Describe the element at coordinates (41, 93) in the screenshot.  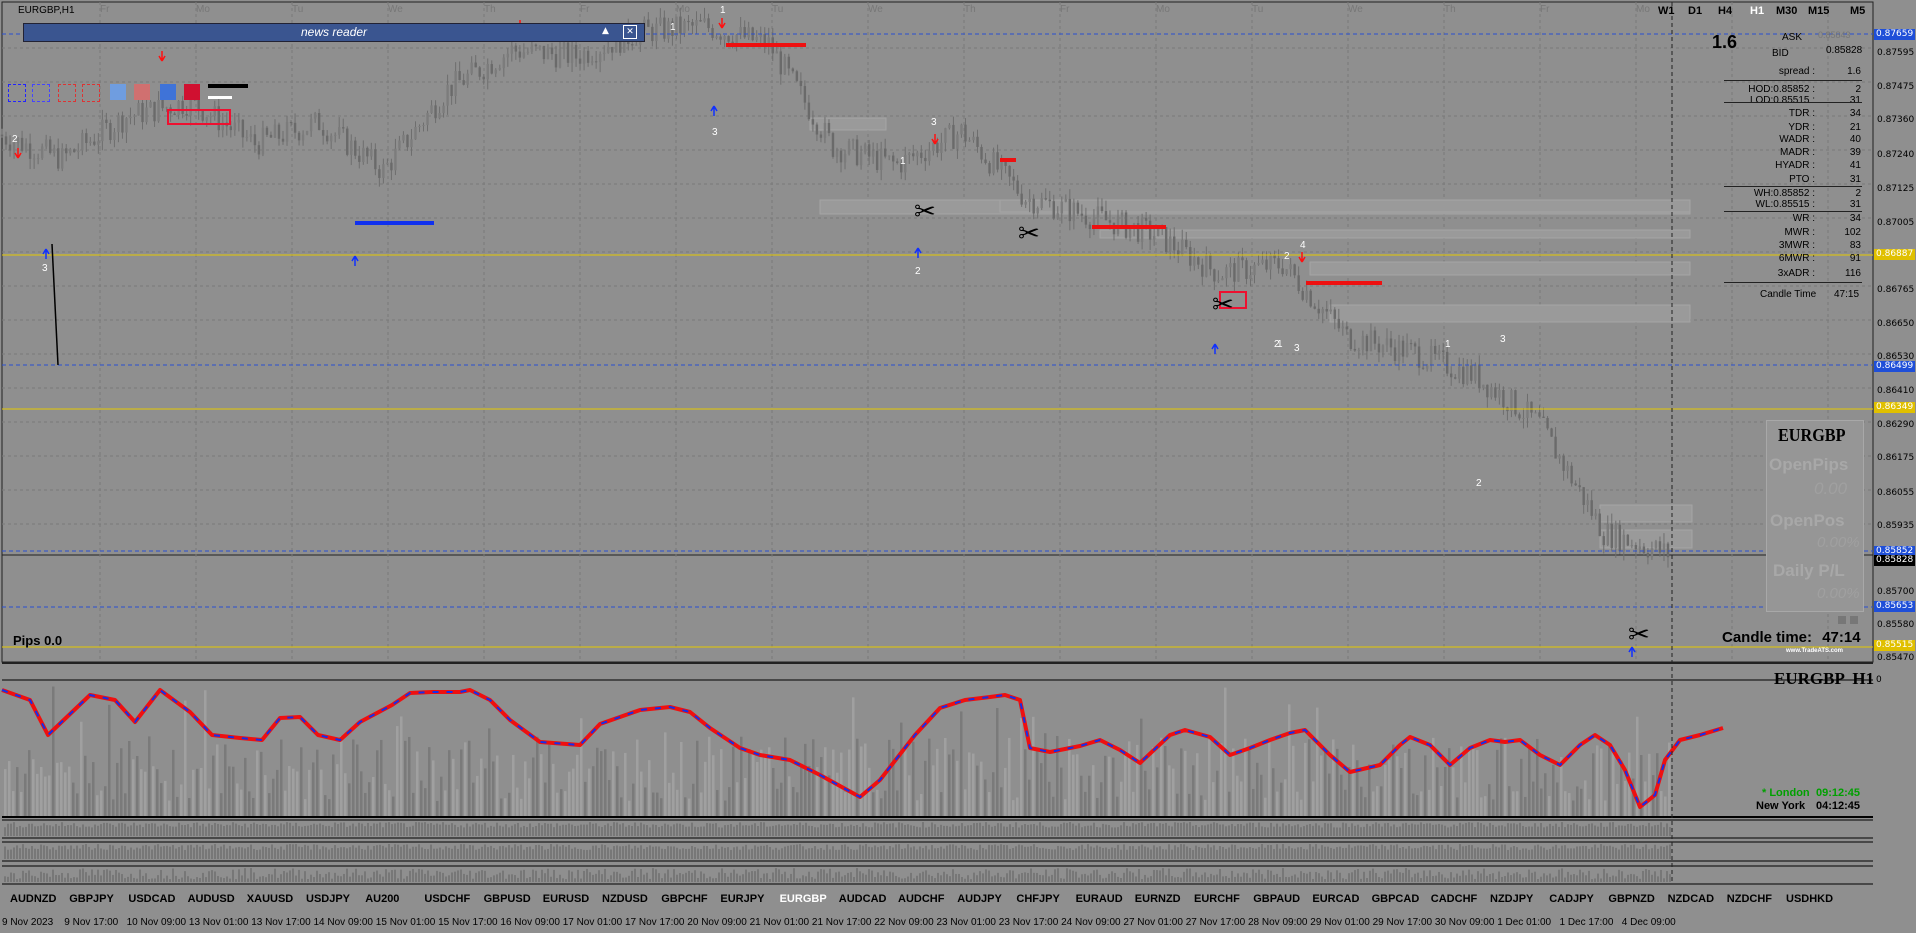
I see `rect-dashed-tool-icon` at that location.